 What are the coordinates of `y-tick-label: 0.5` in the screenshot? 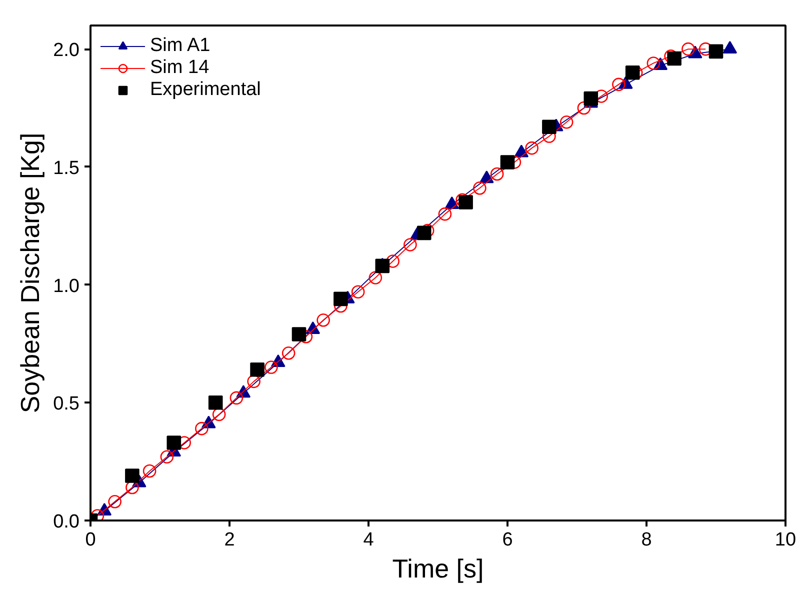 It's located at (66, 404).